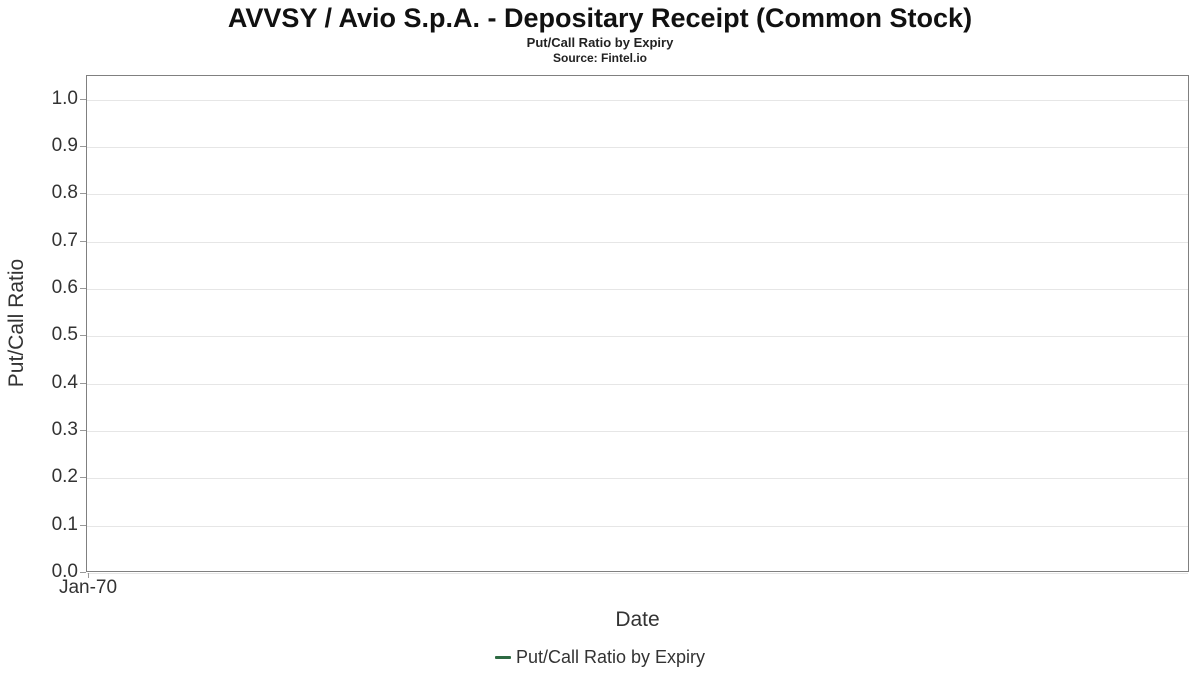  I want to click on x-axis-tick-label: Jan-70, so click(88, 587).